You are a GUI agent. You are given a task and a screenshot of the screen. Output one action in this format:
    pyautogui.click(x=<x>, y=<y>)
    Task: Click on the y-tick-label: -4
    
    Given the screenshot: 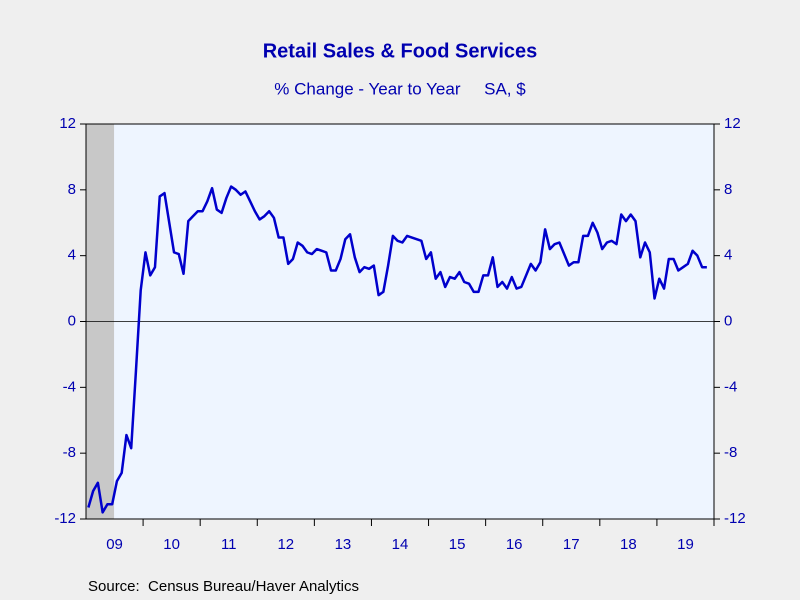 What is the action you would take?
    pyautogui.click(x=69, y=386)
    